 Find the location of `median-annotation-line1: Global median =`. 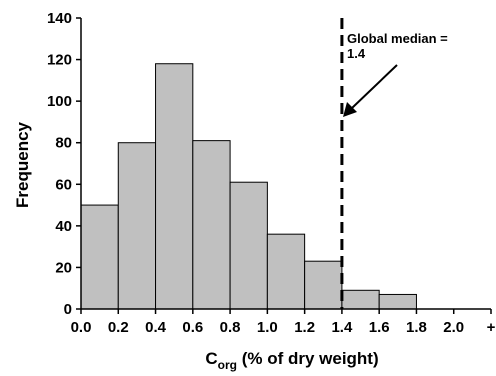

median-annotation-line1: Global median = is located at coordinates (397, 38).